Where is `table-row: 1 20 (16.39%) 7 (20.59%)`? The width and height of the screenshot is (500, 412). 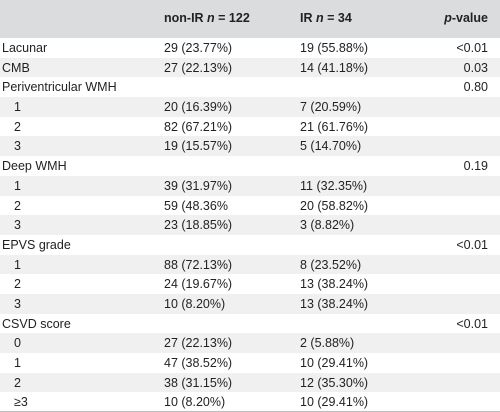 table-row: 1 20 (16.39%) 7 (20.59%) is located at coordinates (250, 107).